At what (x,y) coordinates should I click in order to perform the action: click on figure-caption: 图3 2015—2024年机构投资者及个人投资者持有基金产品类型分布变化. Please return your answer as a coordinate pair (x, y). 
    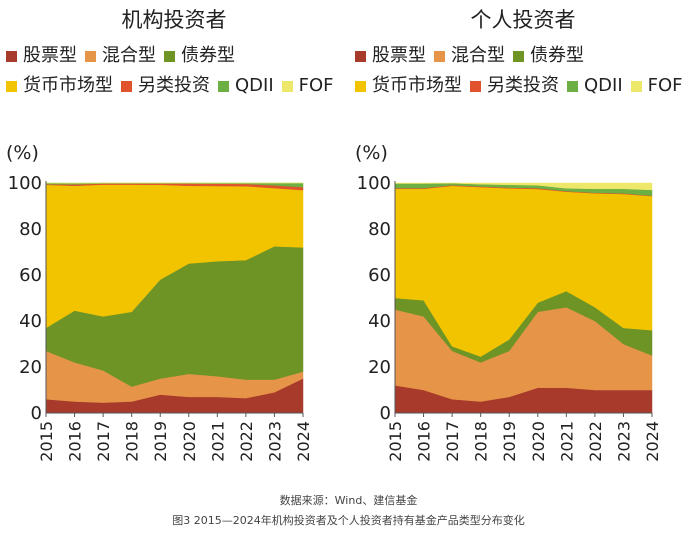
    Looking at the image, I should click on (348, 520).